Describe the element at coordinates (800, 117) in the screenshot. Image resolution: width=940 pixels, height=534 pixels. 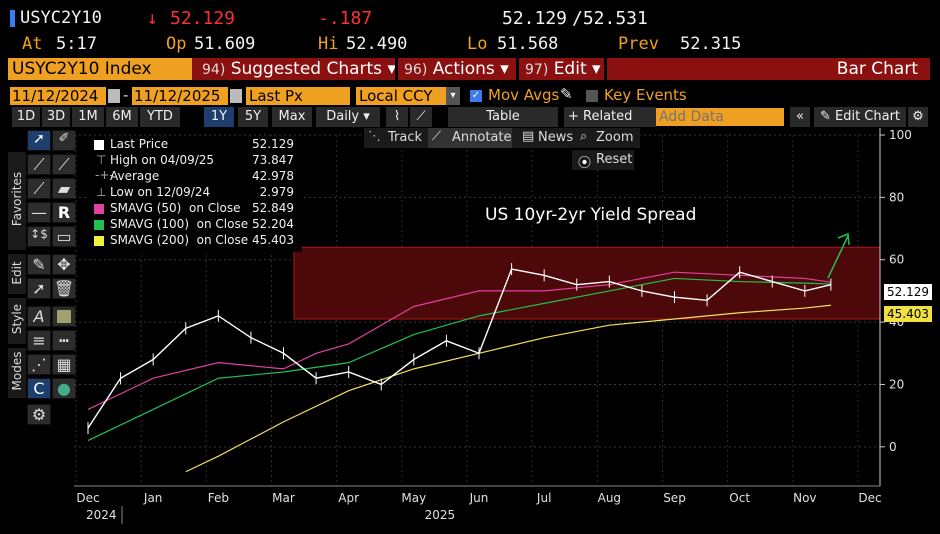
I see `collapse-icon: «` at that location.